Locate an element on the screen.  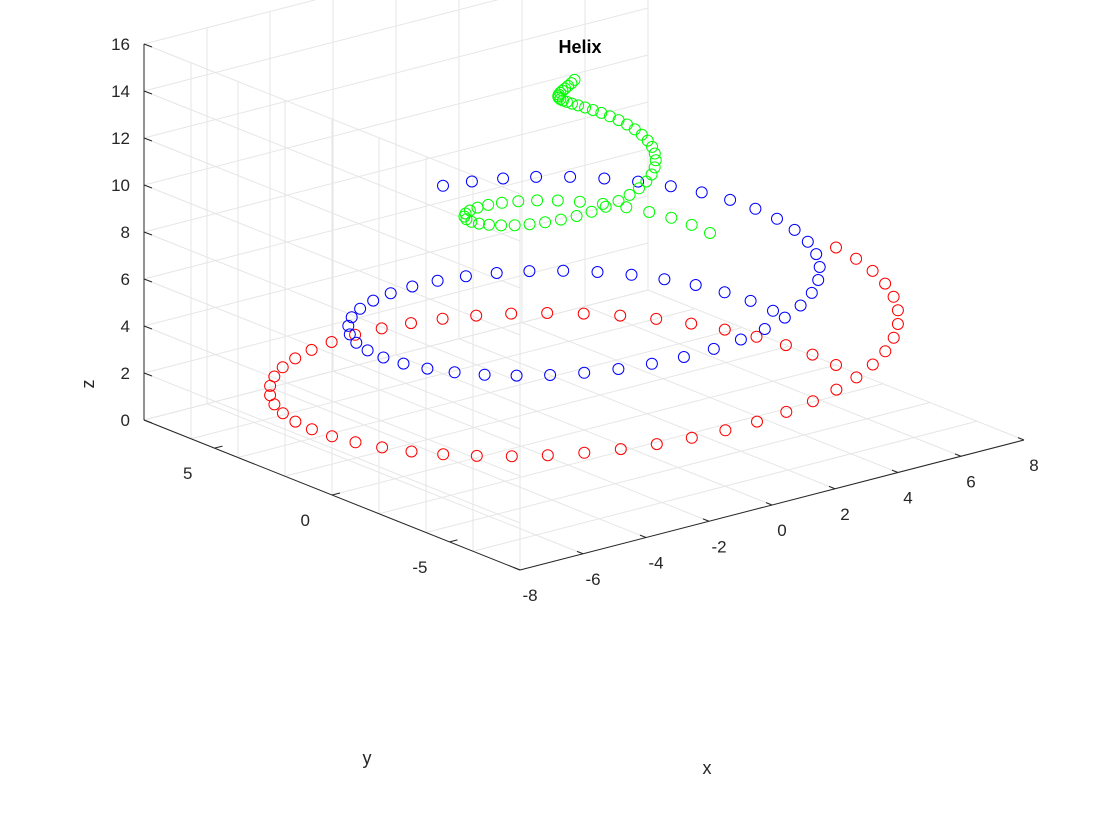
chart-title: Helix is located at coordinates (579, 47).